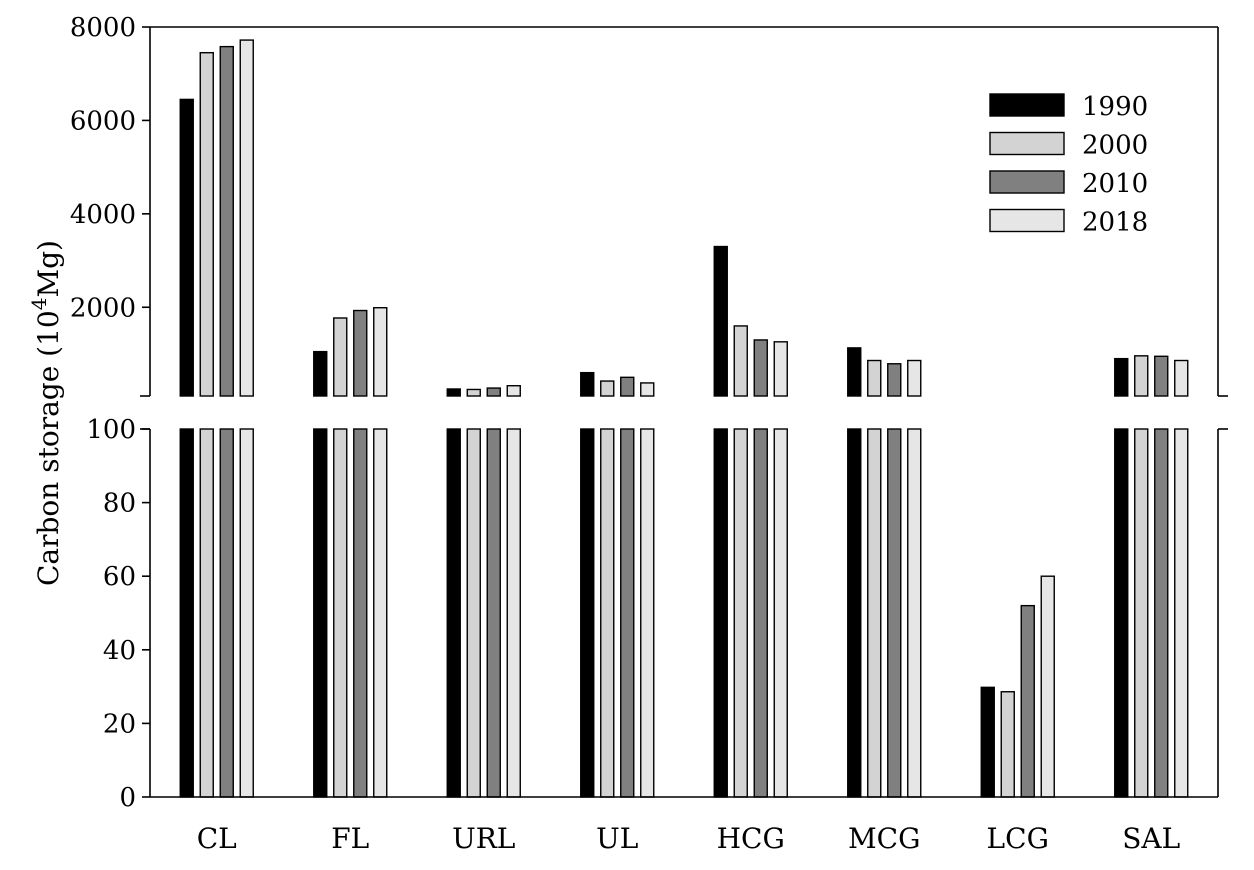 The image size is (1254, 870). I want to click on y-axis-title: Carbon storage (104Mg), so click(46, 413).